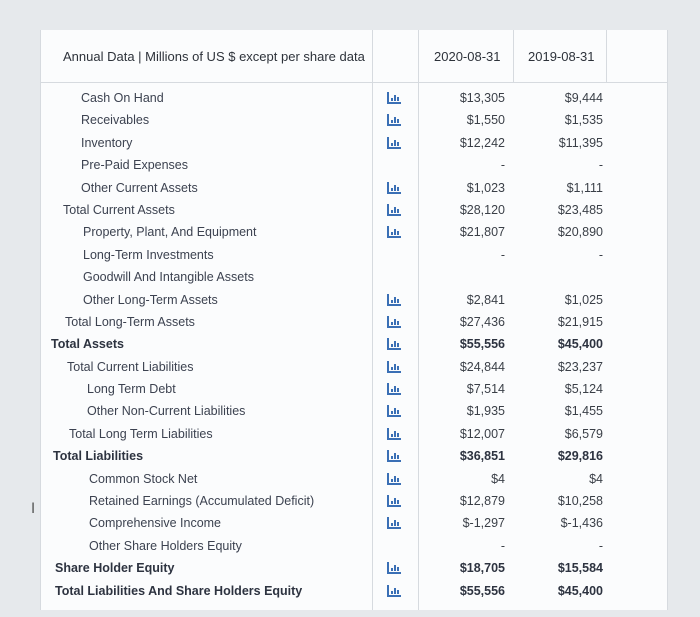 The height and width of the screenshot is (617, 700). Describe the element at coordinates (122, 98) in the screenshot. I see `row-label: Cash On Hand` at that location.